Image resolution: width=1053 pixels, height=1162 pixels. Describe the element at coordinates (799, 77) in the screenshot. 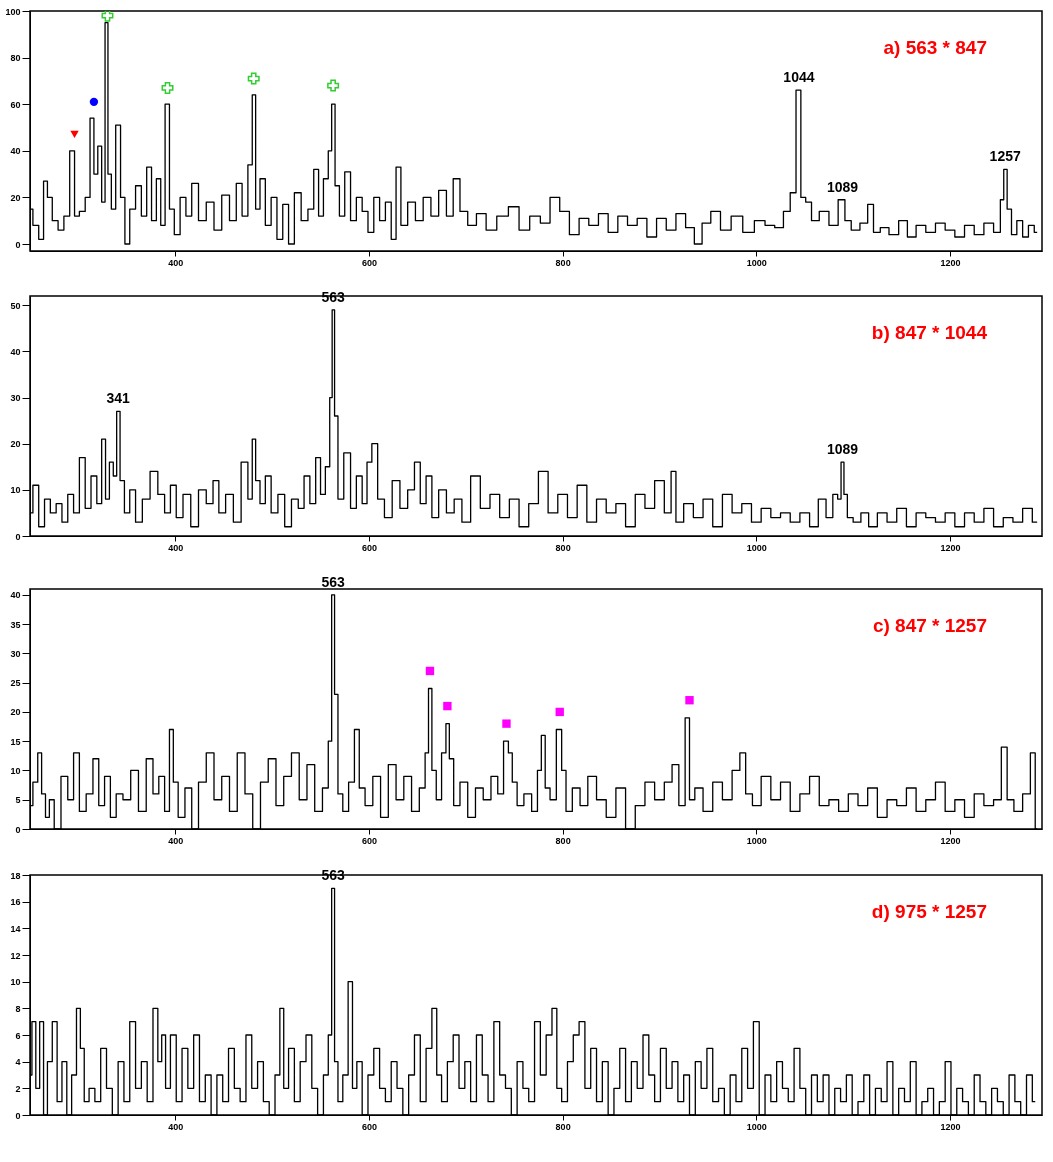

I see `annotation: 1044` at that location.